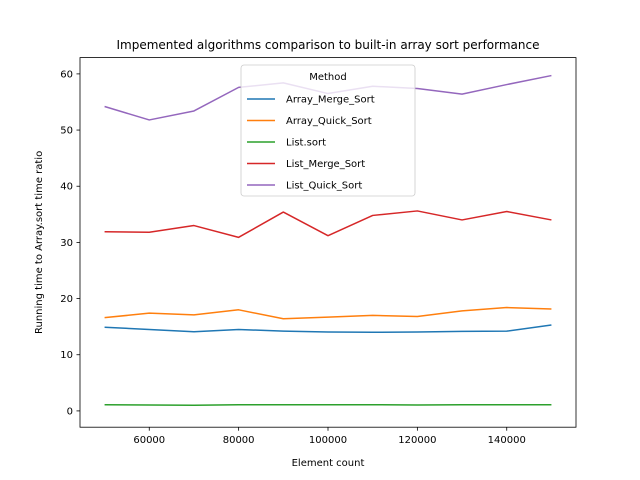 The height and width of the screenshot is (480, 640). What do you see at coordinates (66, 131) in the screenshot?
I see `y-tick-label: 50` at bounding box center [66, 131].